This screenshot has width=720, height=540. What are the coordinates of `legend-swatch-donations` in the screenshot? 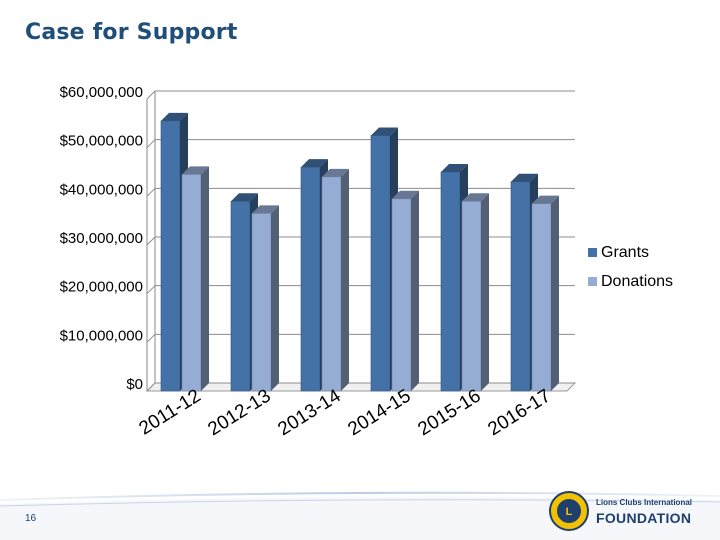 It's located at (592, 281).